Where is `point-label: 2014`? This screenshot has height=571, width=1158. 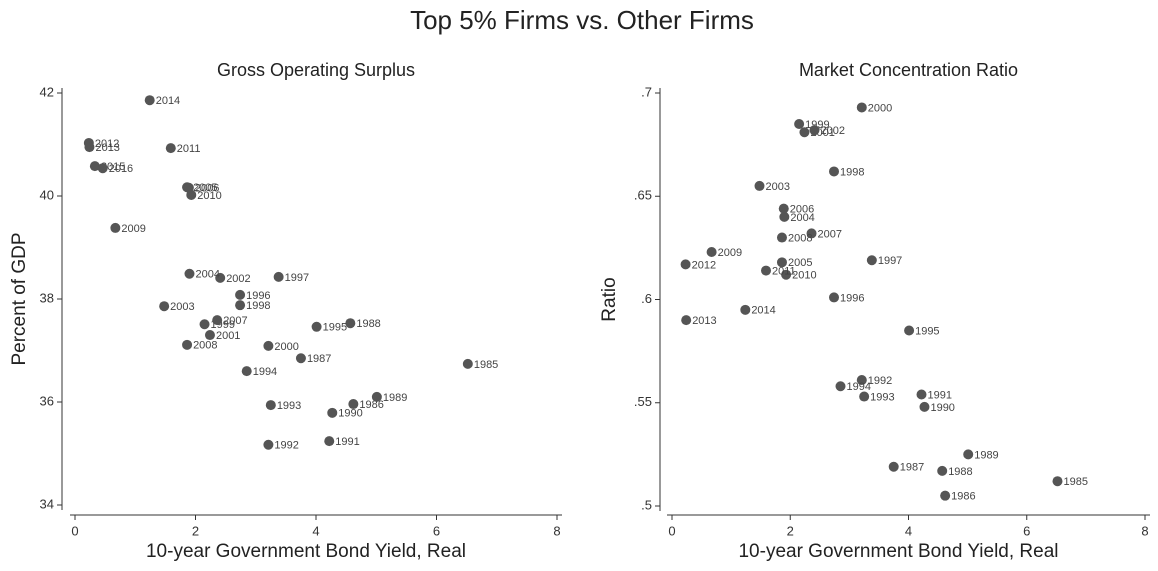 point-label: 2014 is located at coordinates (168, 101).